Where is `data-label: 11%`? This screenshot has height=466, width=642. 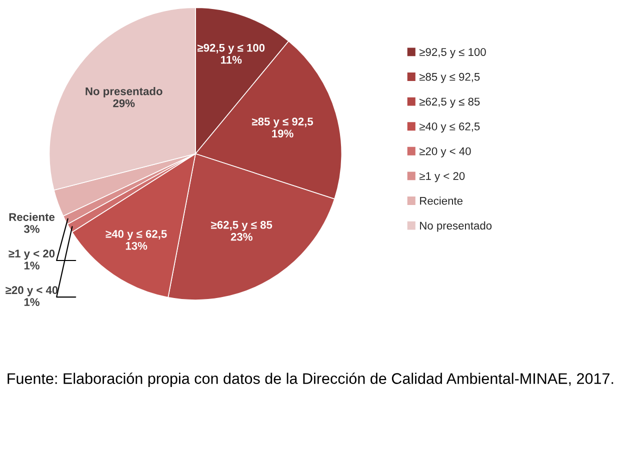
data-label: 11% is located at coordinates (231, 60).